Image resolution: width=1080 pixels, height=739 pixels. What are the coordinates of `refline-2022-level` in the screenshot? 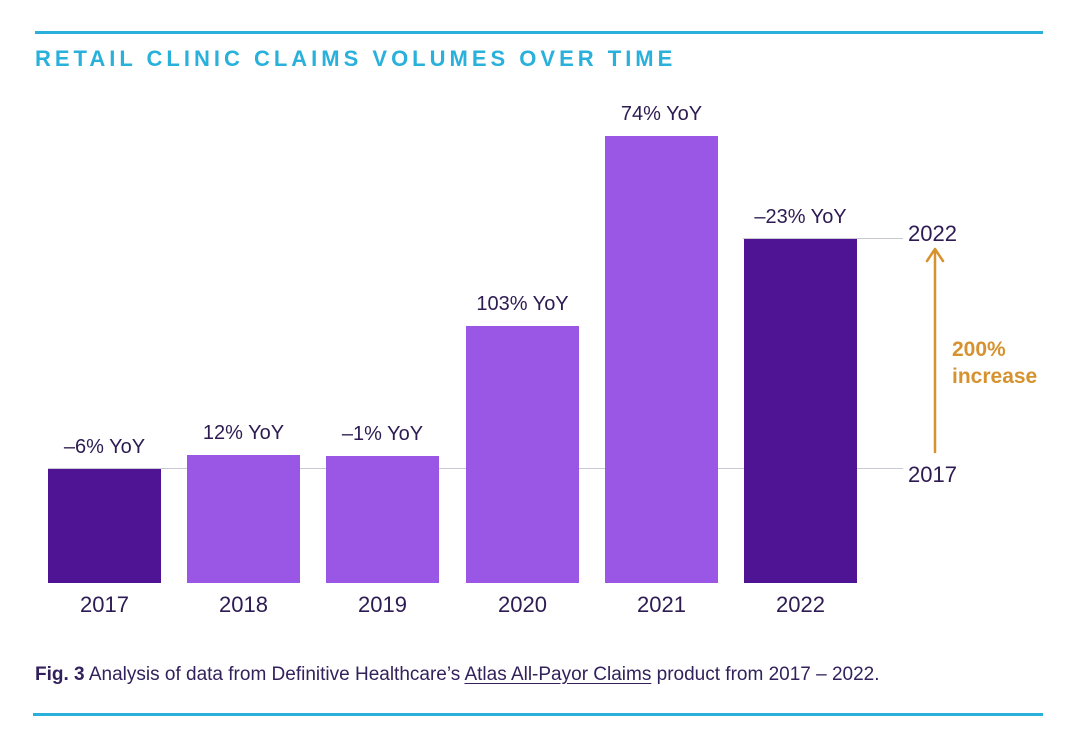 It's located at (823, 238).